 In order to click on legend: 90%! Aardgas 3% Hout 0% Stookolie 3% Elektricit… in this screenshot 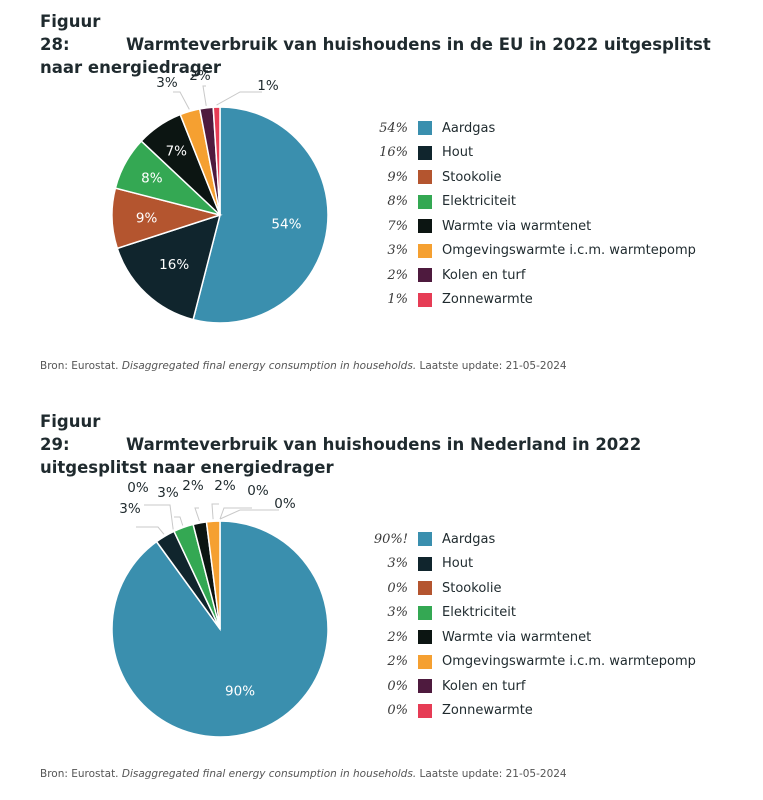, I will do `click(528, 625)`.